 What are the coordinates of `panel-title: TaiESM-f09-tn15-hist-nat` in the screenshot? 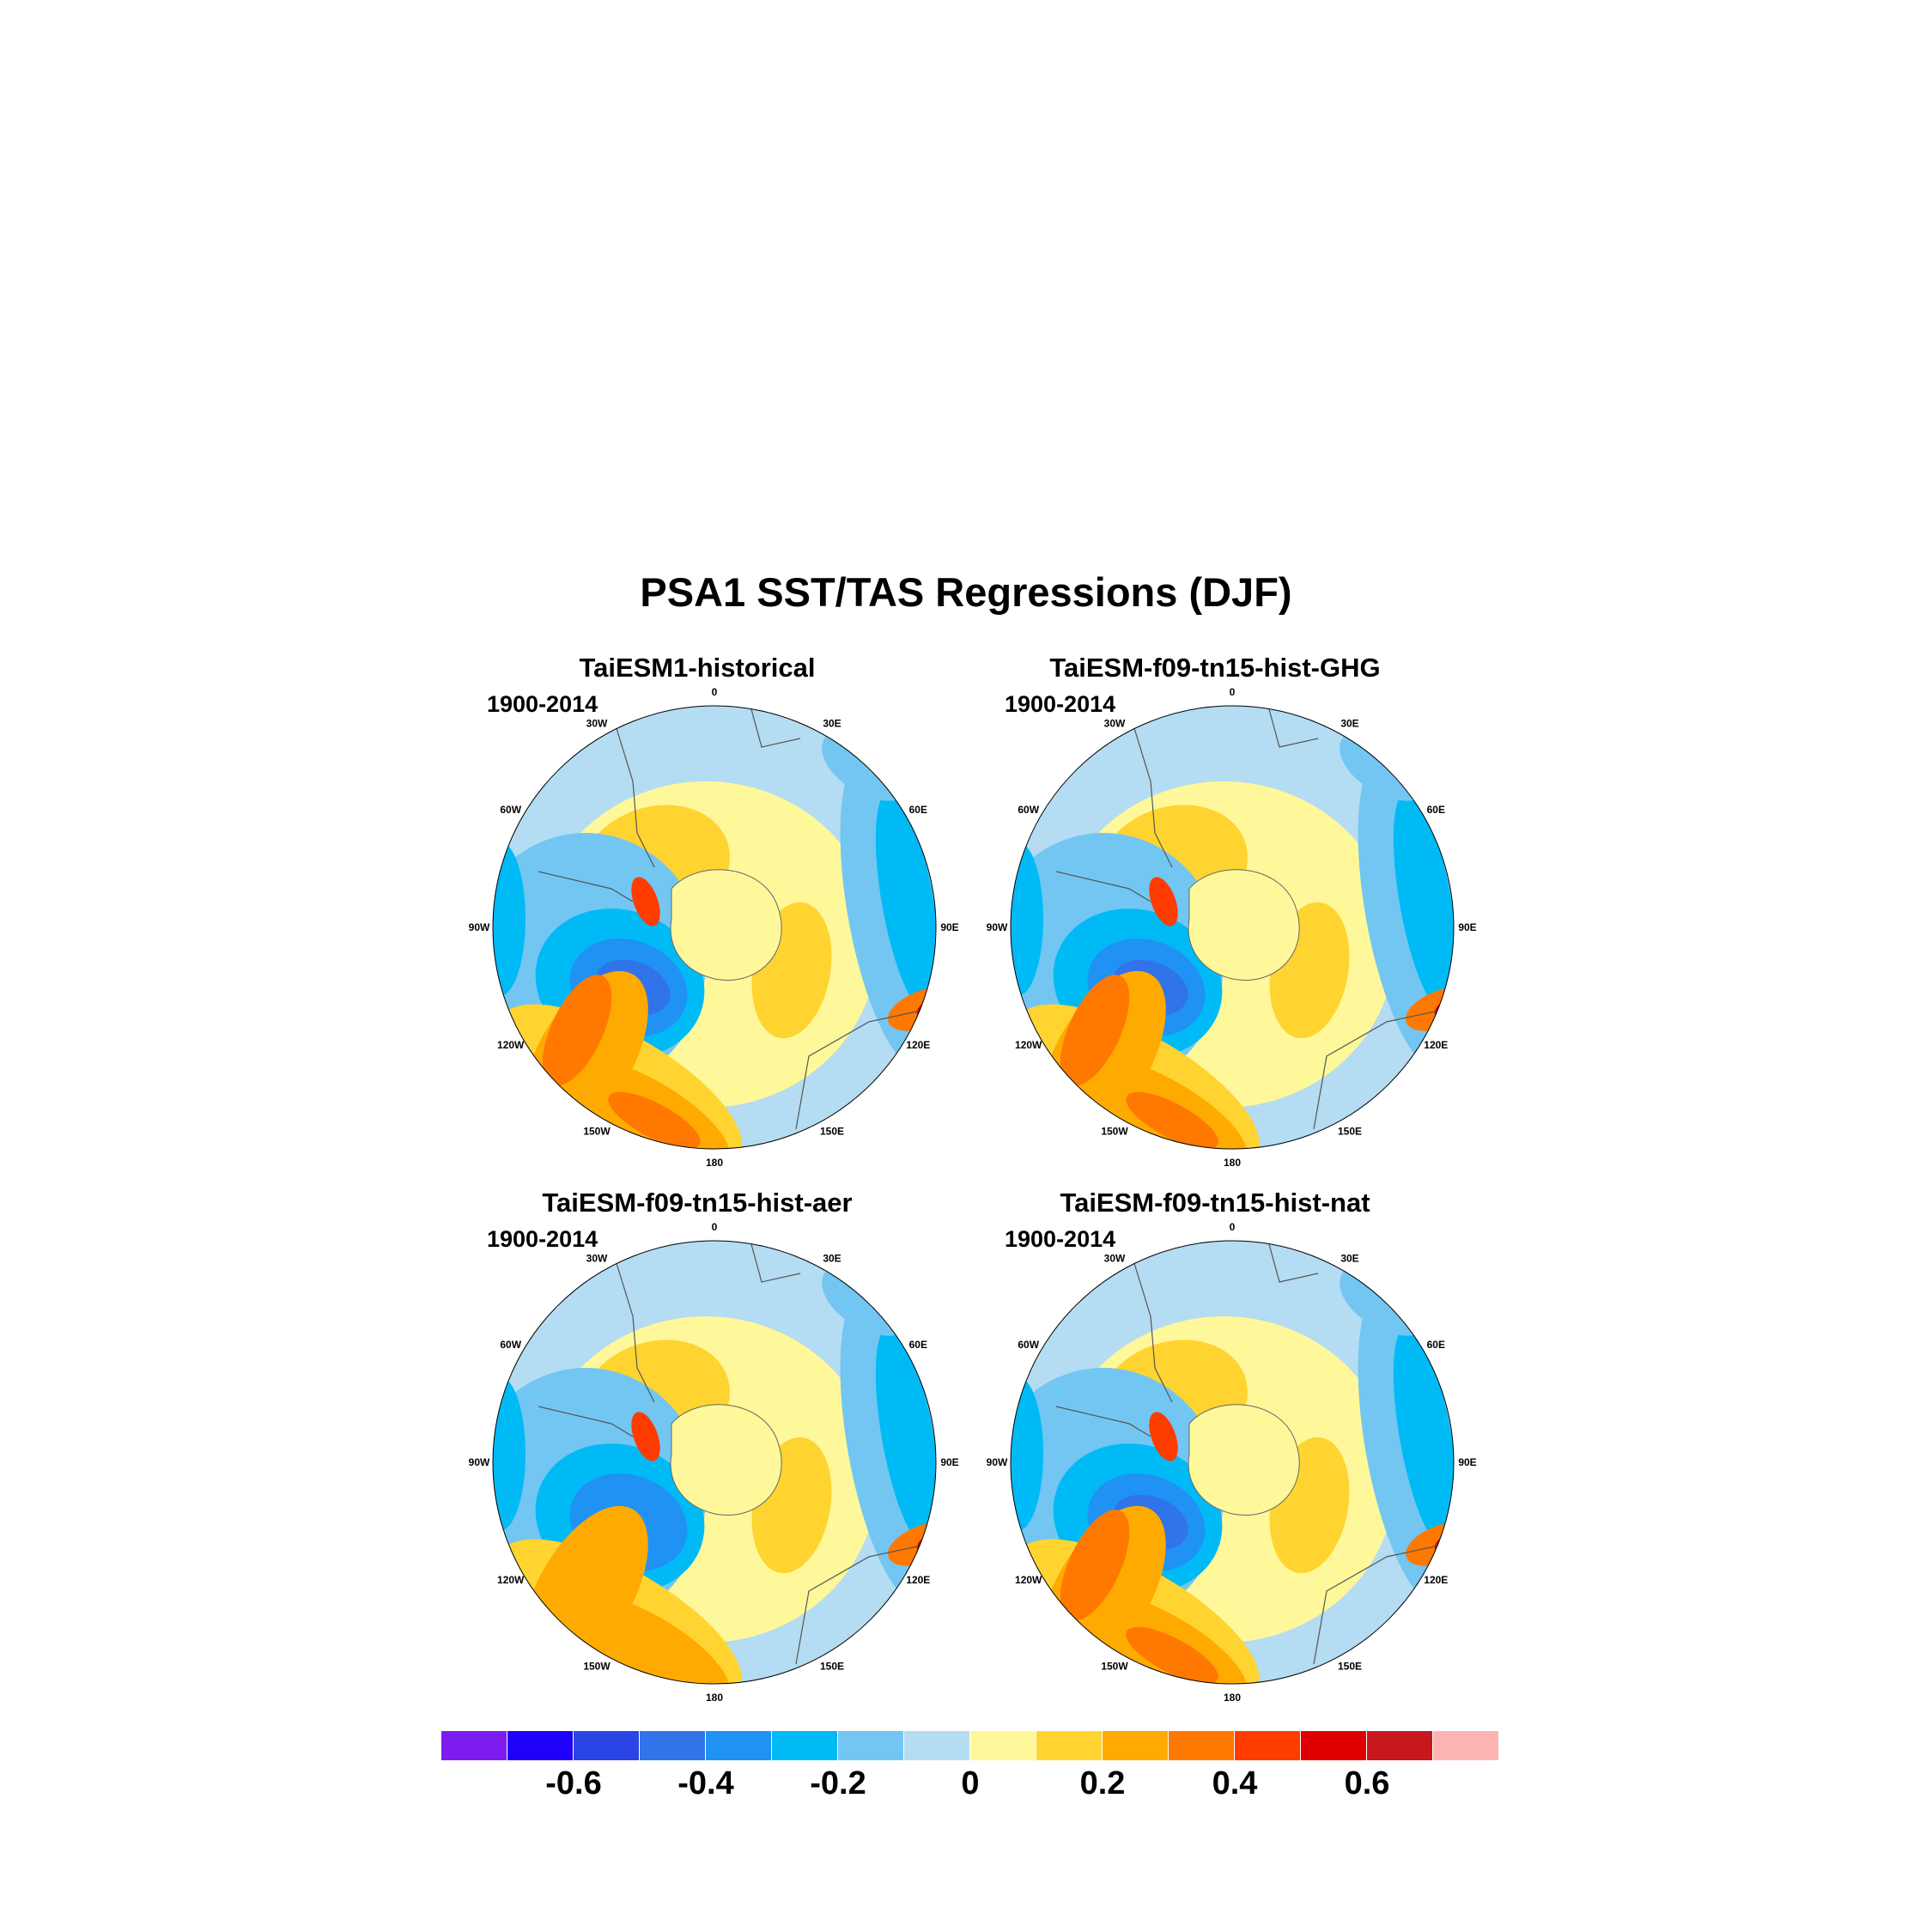 It's located at (1215, 1203).